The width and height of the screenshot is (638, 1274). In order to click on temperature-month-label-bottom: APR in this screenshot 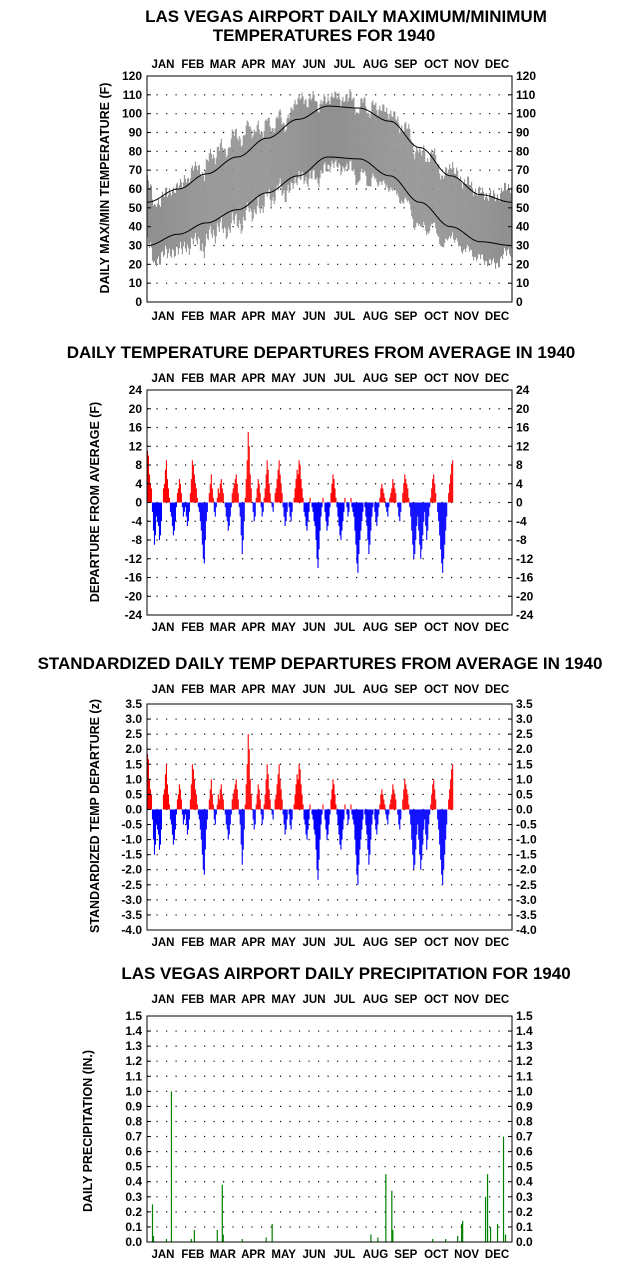, I will do `click(253, 317)`.